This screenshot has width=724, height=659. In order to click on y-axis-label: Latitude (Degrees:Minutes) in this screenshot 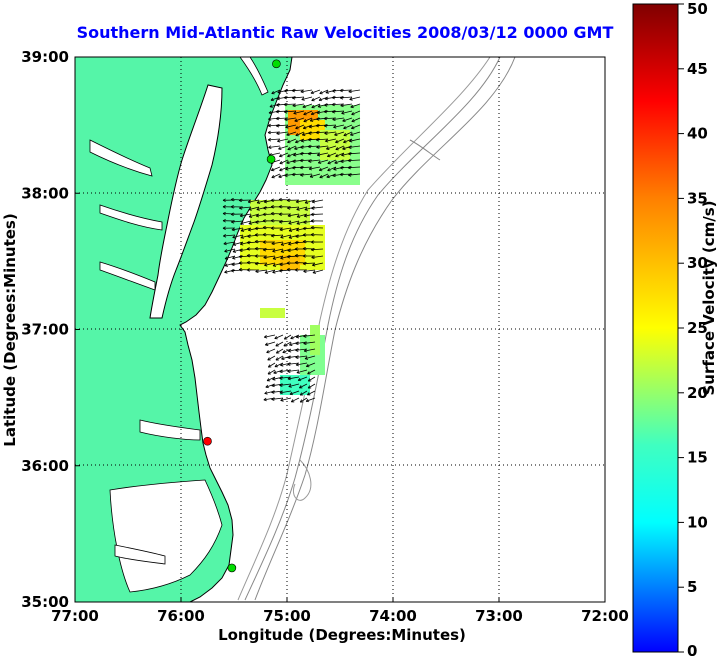, I will do `click(10, 329)`.